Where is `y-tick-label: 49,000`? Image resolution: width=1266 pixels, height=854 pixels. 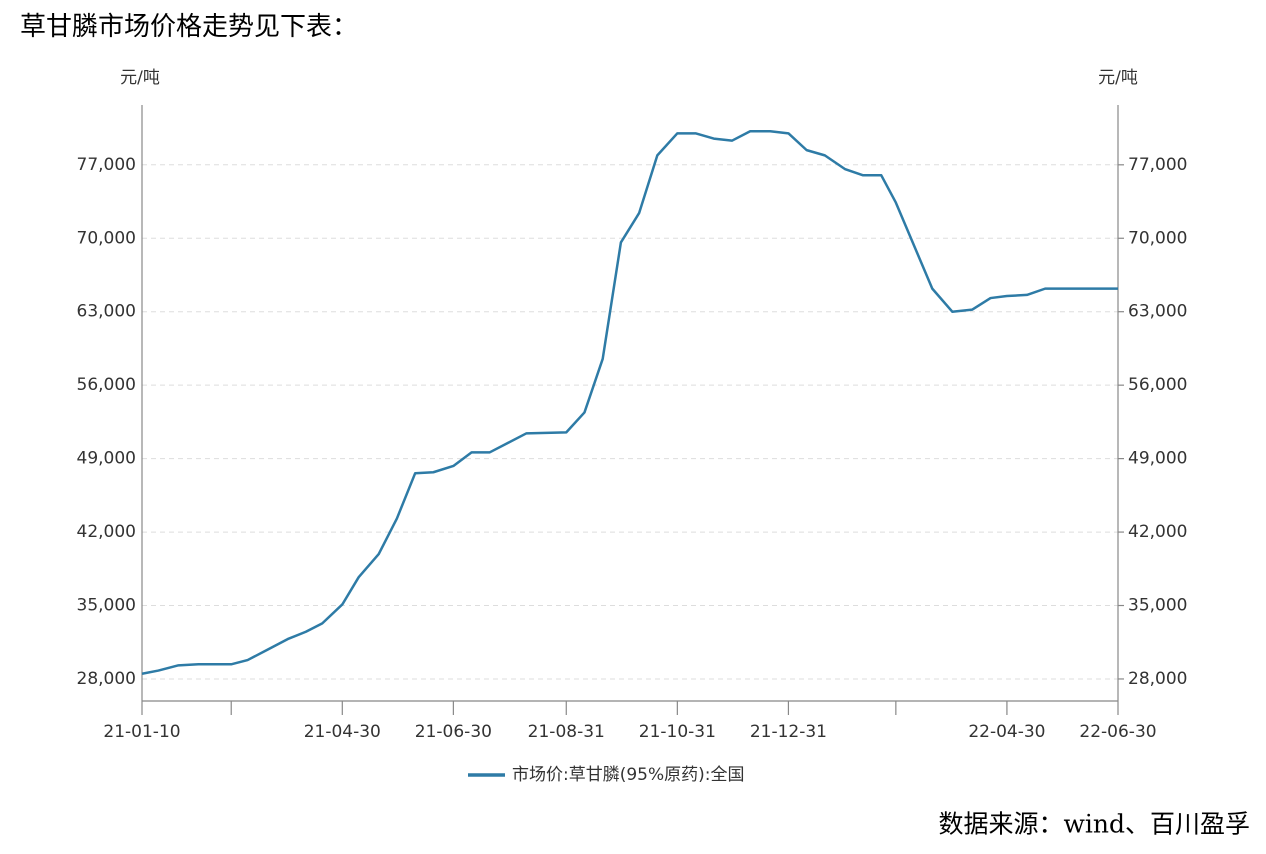
y-tick-label: 49,000 is located at coordinates (106, 459).